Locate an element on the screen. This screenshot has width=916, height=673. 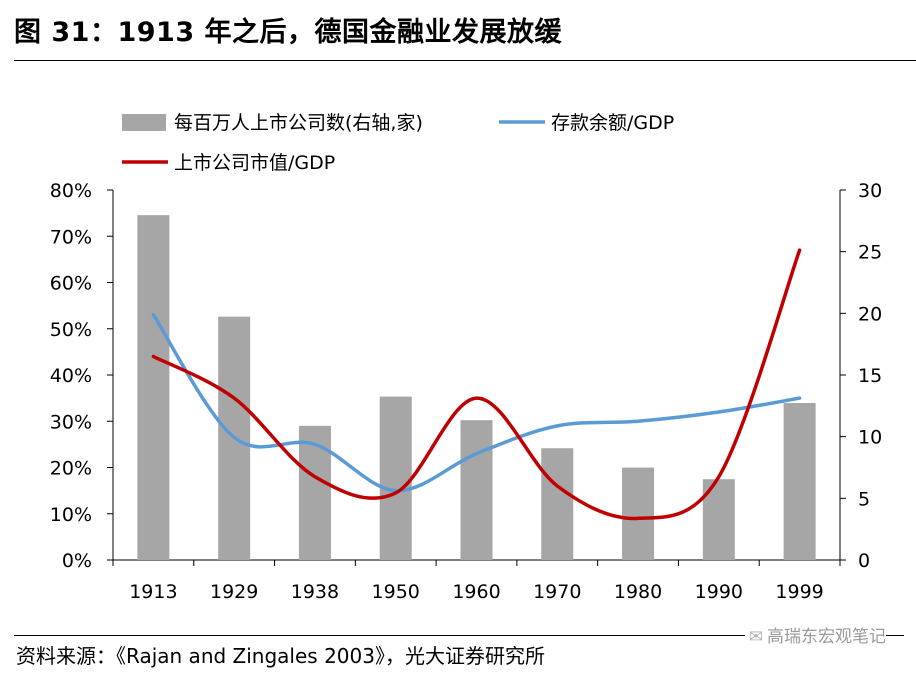
right-tick-label: 10 is located at coordinates (870, 438).